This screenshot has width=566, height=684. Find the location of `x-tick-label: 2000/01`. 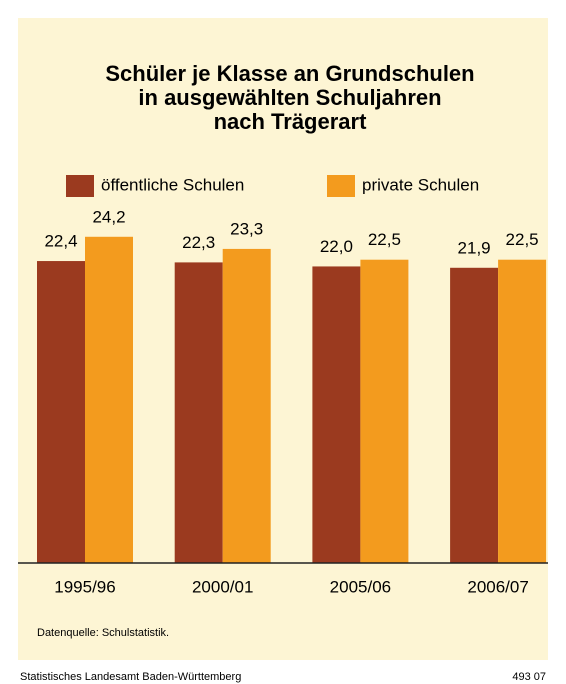

x-tick-label: 2000/01 is located at coordinates (222, 586).